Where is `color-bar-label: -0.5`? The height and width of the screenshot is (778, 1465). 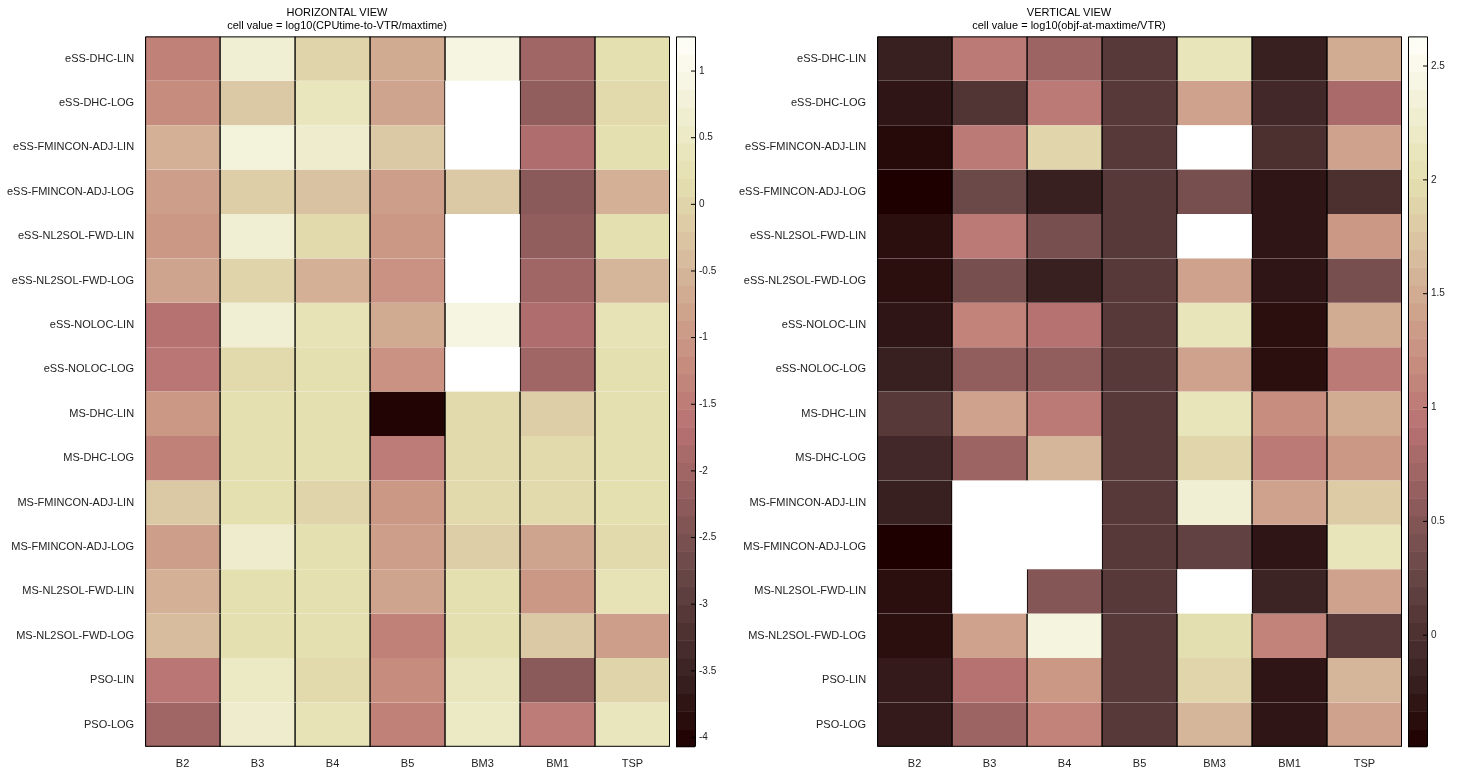 color-bar-label: -0.5 is located at coordinates (708, 270).